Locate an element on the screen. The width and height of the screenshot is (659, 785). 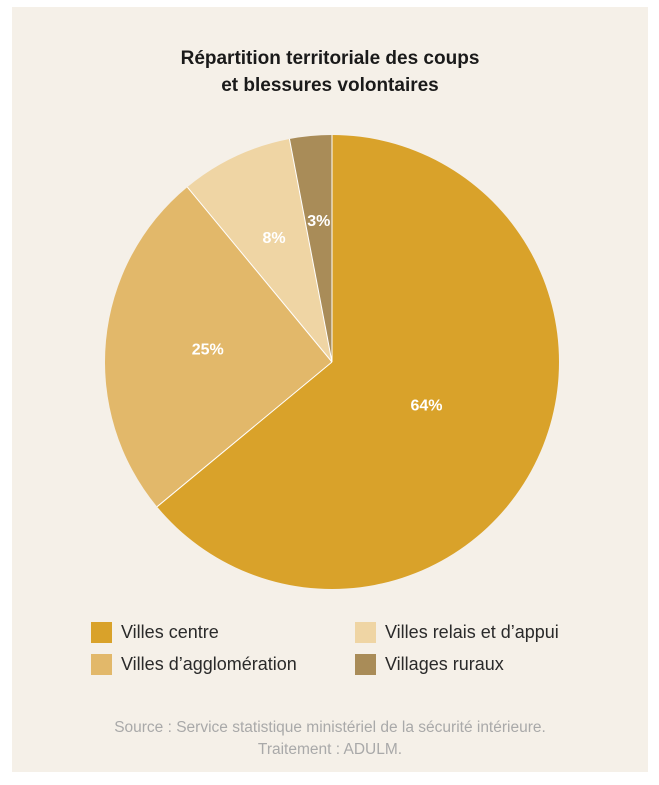
slice-label-villes-relais-et-d-appui: 8% is located at coordinates (273, 238).